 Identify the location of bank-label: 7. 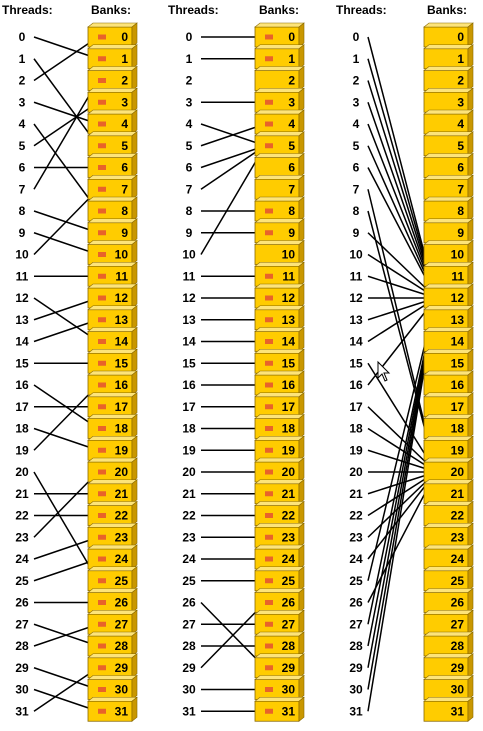
(291, 189).